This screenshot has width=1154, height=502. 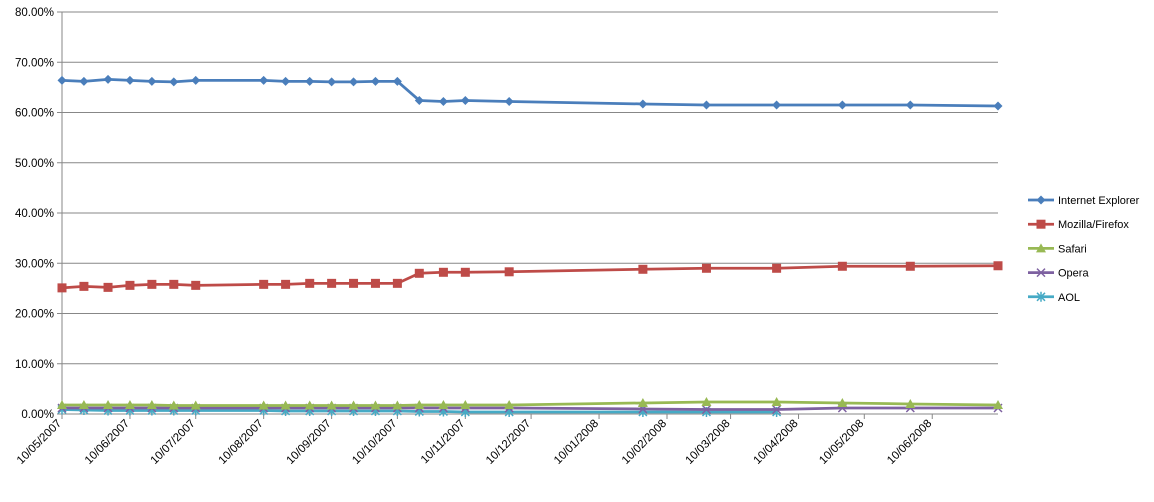 What do you see at coordinates (576, 442) in the screenshot?
I see `x-tick-label: 10/01/2008` at bounding box center [576, 442].